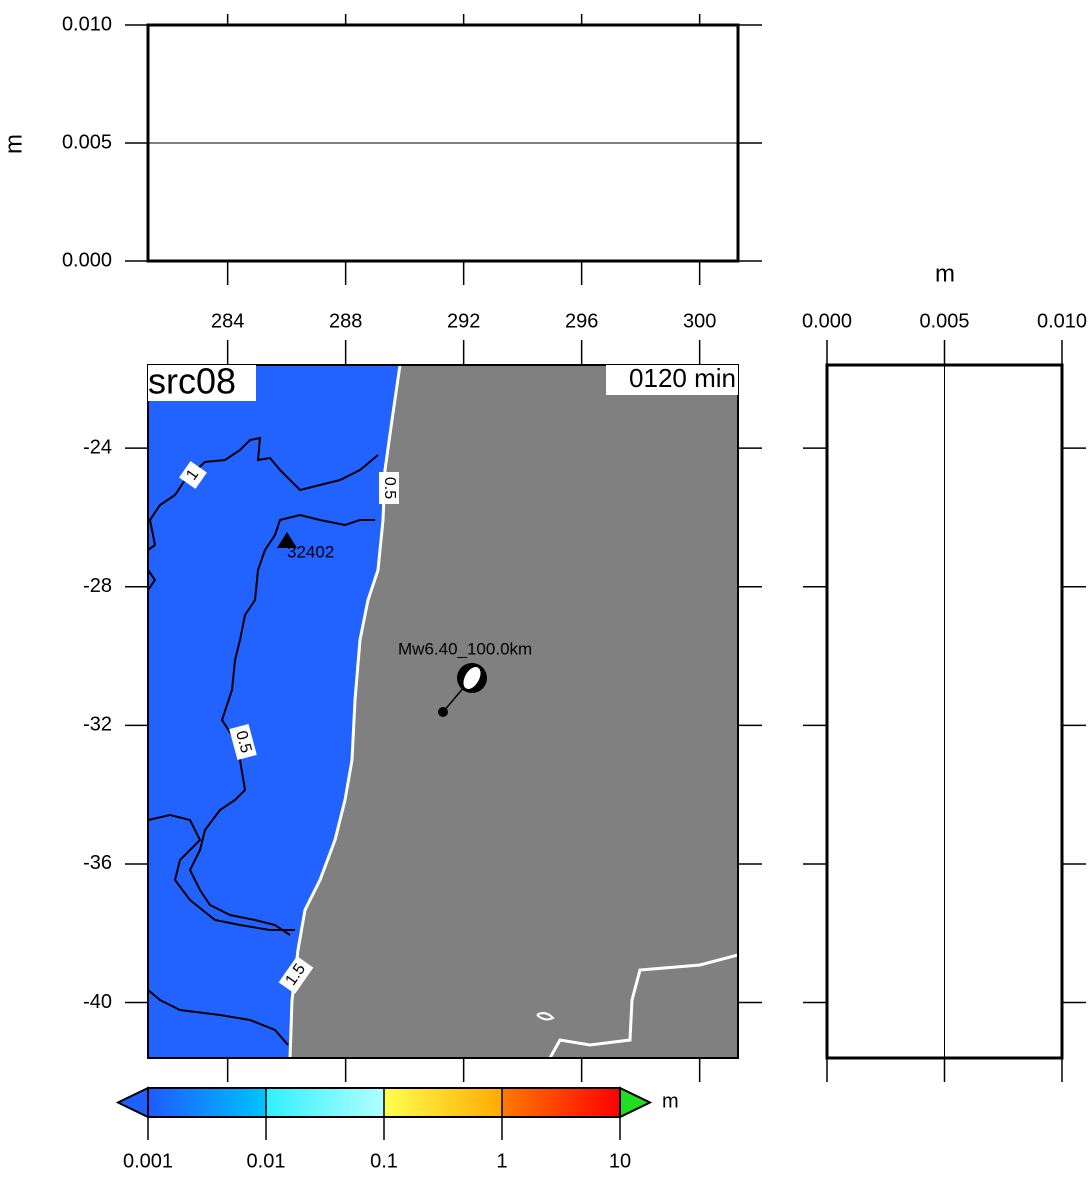  I want to click on x-tick-label: 284, so click(227, 321).